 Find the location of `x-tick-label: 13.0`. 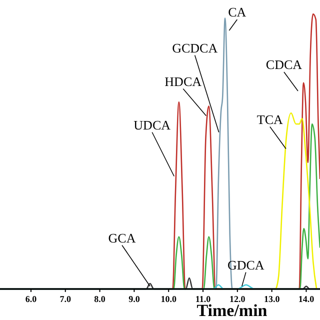

x-tick-label: 13.0 is located at coordinates (272, 299).